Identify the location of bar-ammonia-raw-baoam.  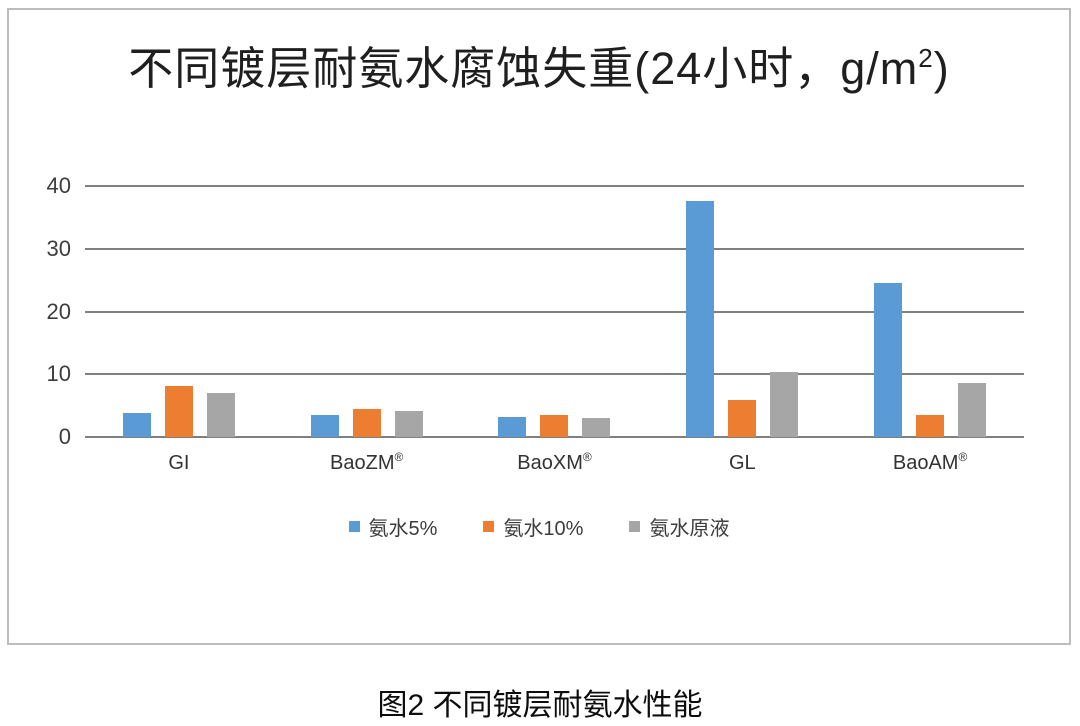
(972, 410).